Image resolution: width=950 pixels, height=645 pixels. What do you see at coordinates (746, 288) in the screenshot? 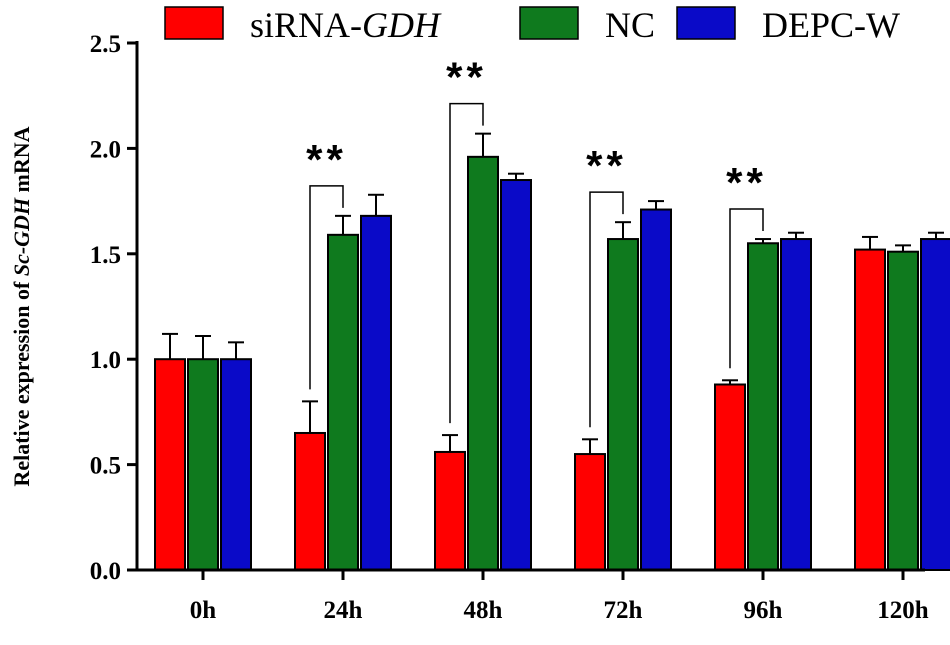
I see `significance-bracket-96h` at bounding box center [746, 288].